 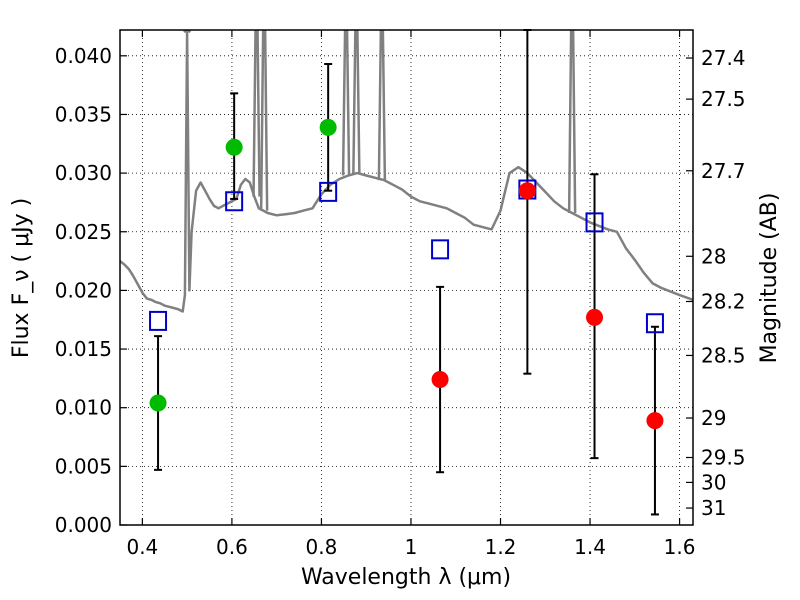 What do you see at coordinates (713, 508) in the screenshot?
I see `right-tick-label: 31` at bounding box center [713, 508].